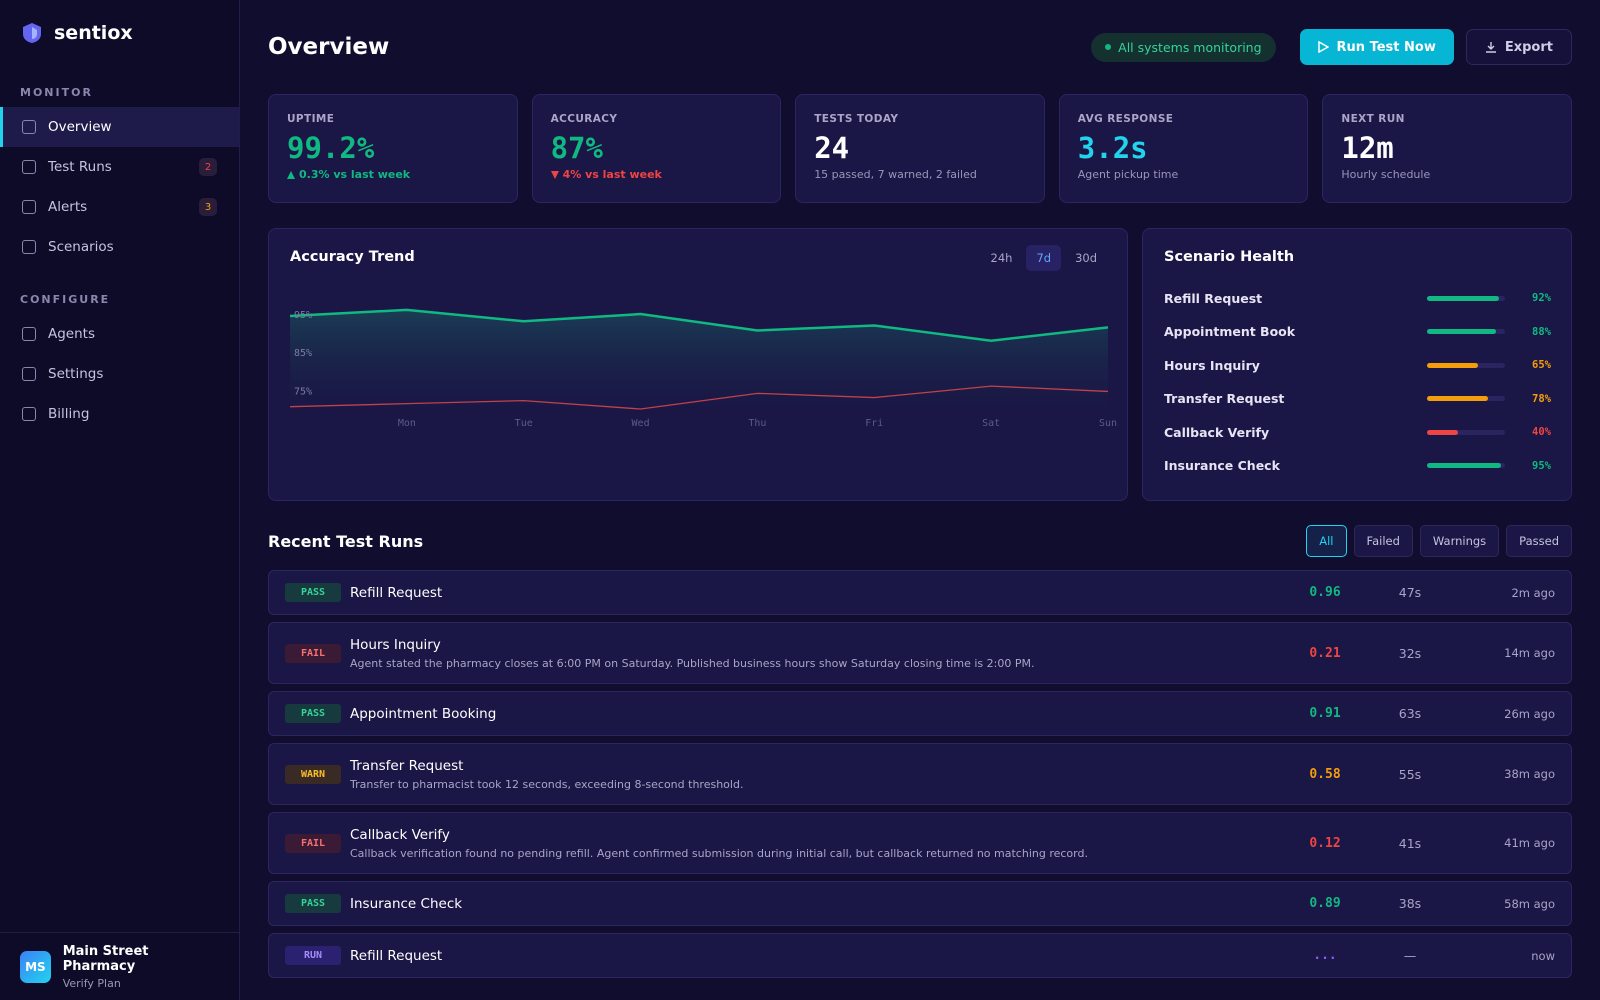 This screenshot has height=1000, width=1600. Describe the element at coordinates (1326, 541) in the screenshot. I see `filter-button: All` at that location.